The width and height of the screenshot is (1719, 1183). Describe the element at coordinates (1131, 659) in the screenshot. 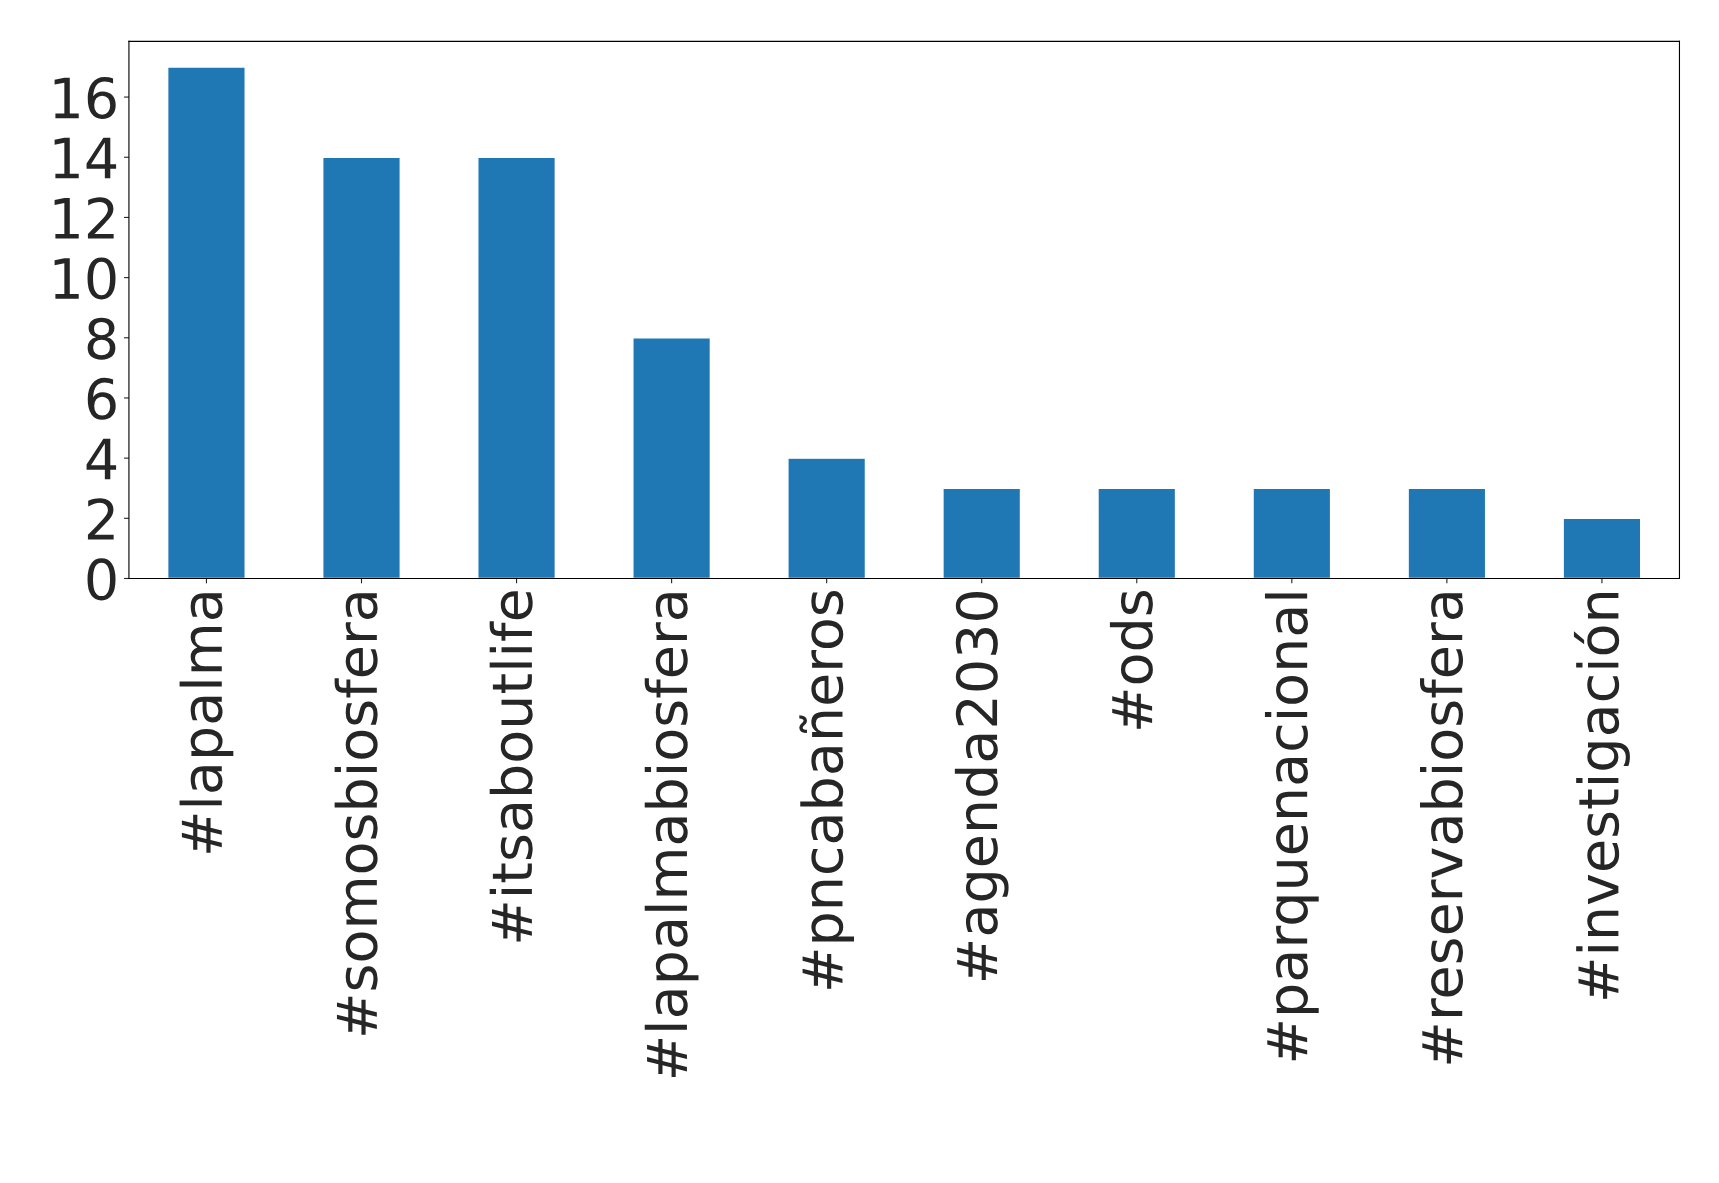

I see `x-tick-label: #ods` at that location.